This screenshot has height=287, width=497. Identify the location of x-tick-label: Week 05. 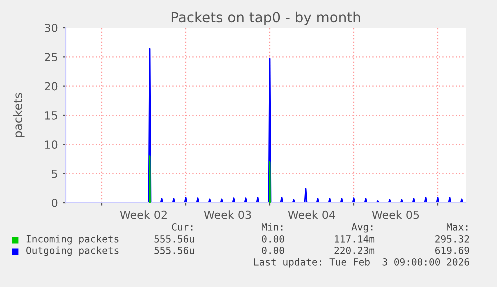
(396, 215).